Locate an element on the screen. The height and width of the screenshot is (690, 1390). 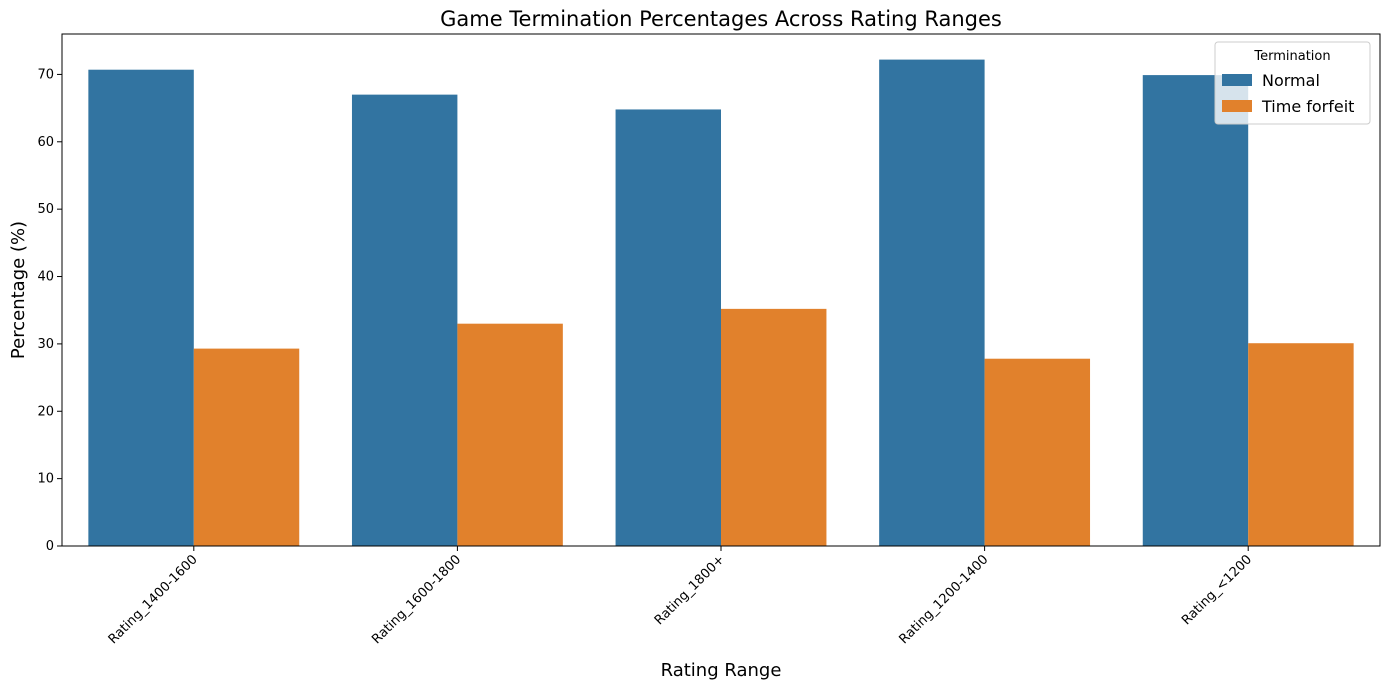
legend-label: Normal is located at coordinates (1291, 80).